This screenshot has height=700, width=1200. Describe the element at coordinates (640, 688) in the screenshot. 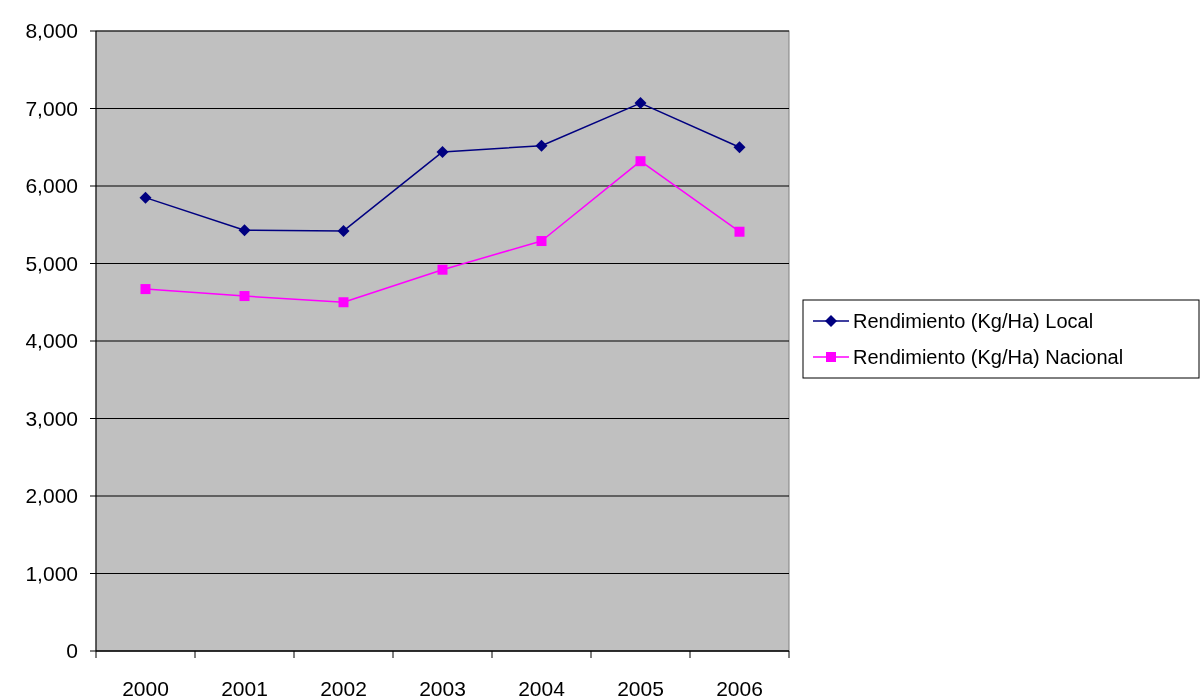

I see `x-tick-label: 2005` at that location.